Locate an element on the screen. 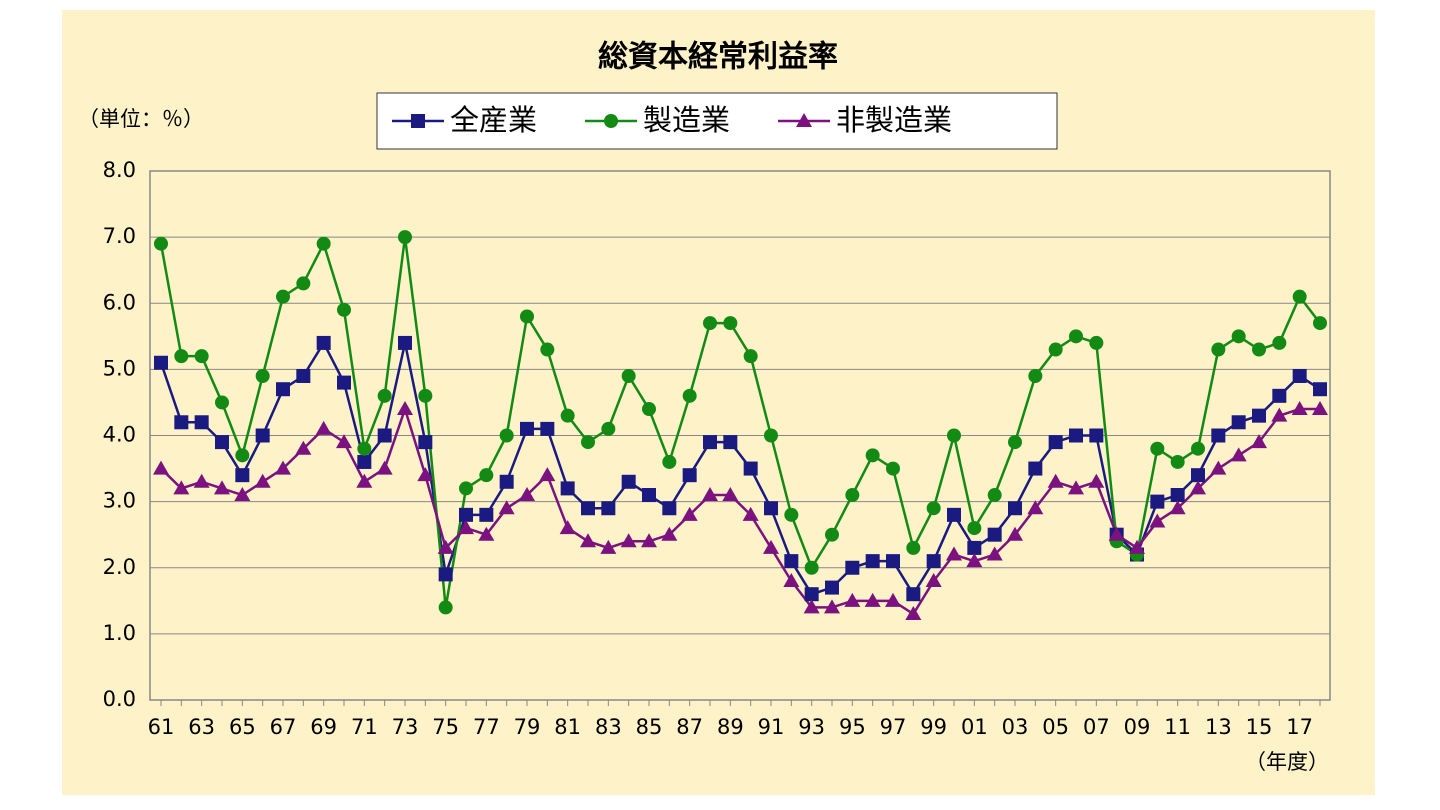 The width and height of the screenshot is (1440, 810). x-tick-label: 17 is located at coordinates (1299, 727).